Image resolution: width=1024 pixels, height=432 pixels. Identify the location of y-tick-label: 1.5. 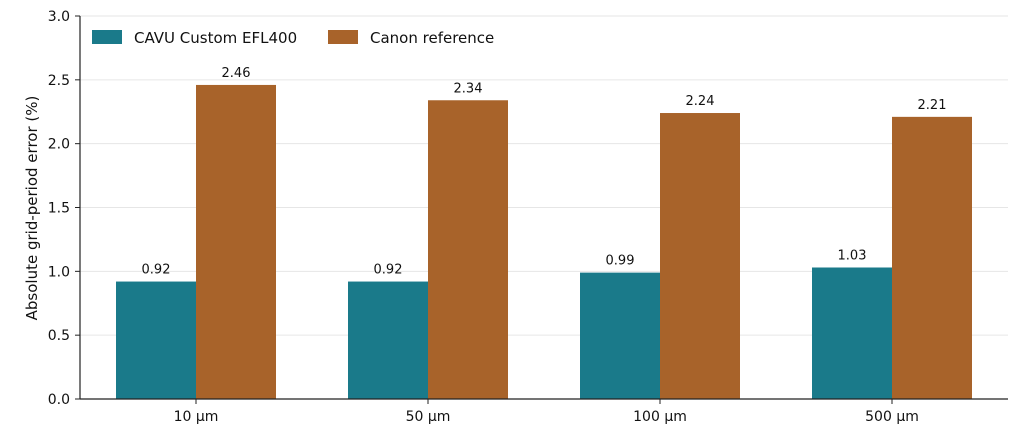
(59, 209).